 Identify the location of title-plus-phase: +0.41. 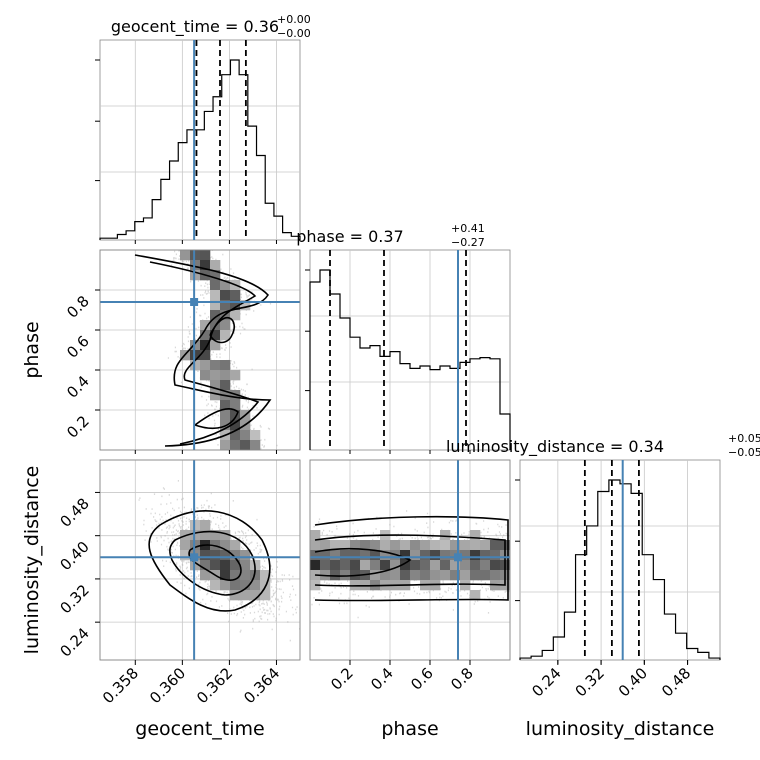
(468, 228).